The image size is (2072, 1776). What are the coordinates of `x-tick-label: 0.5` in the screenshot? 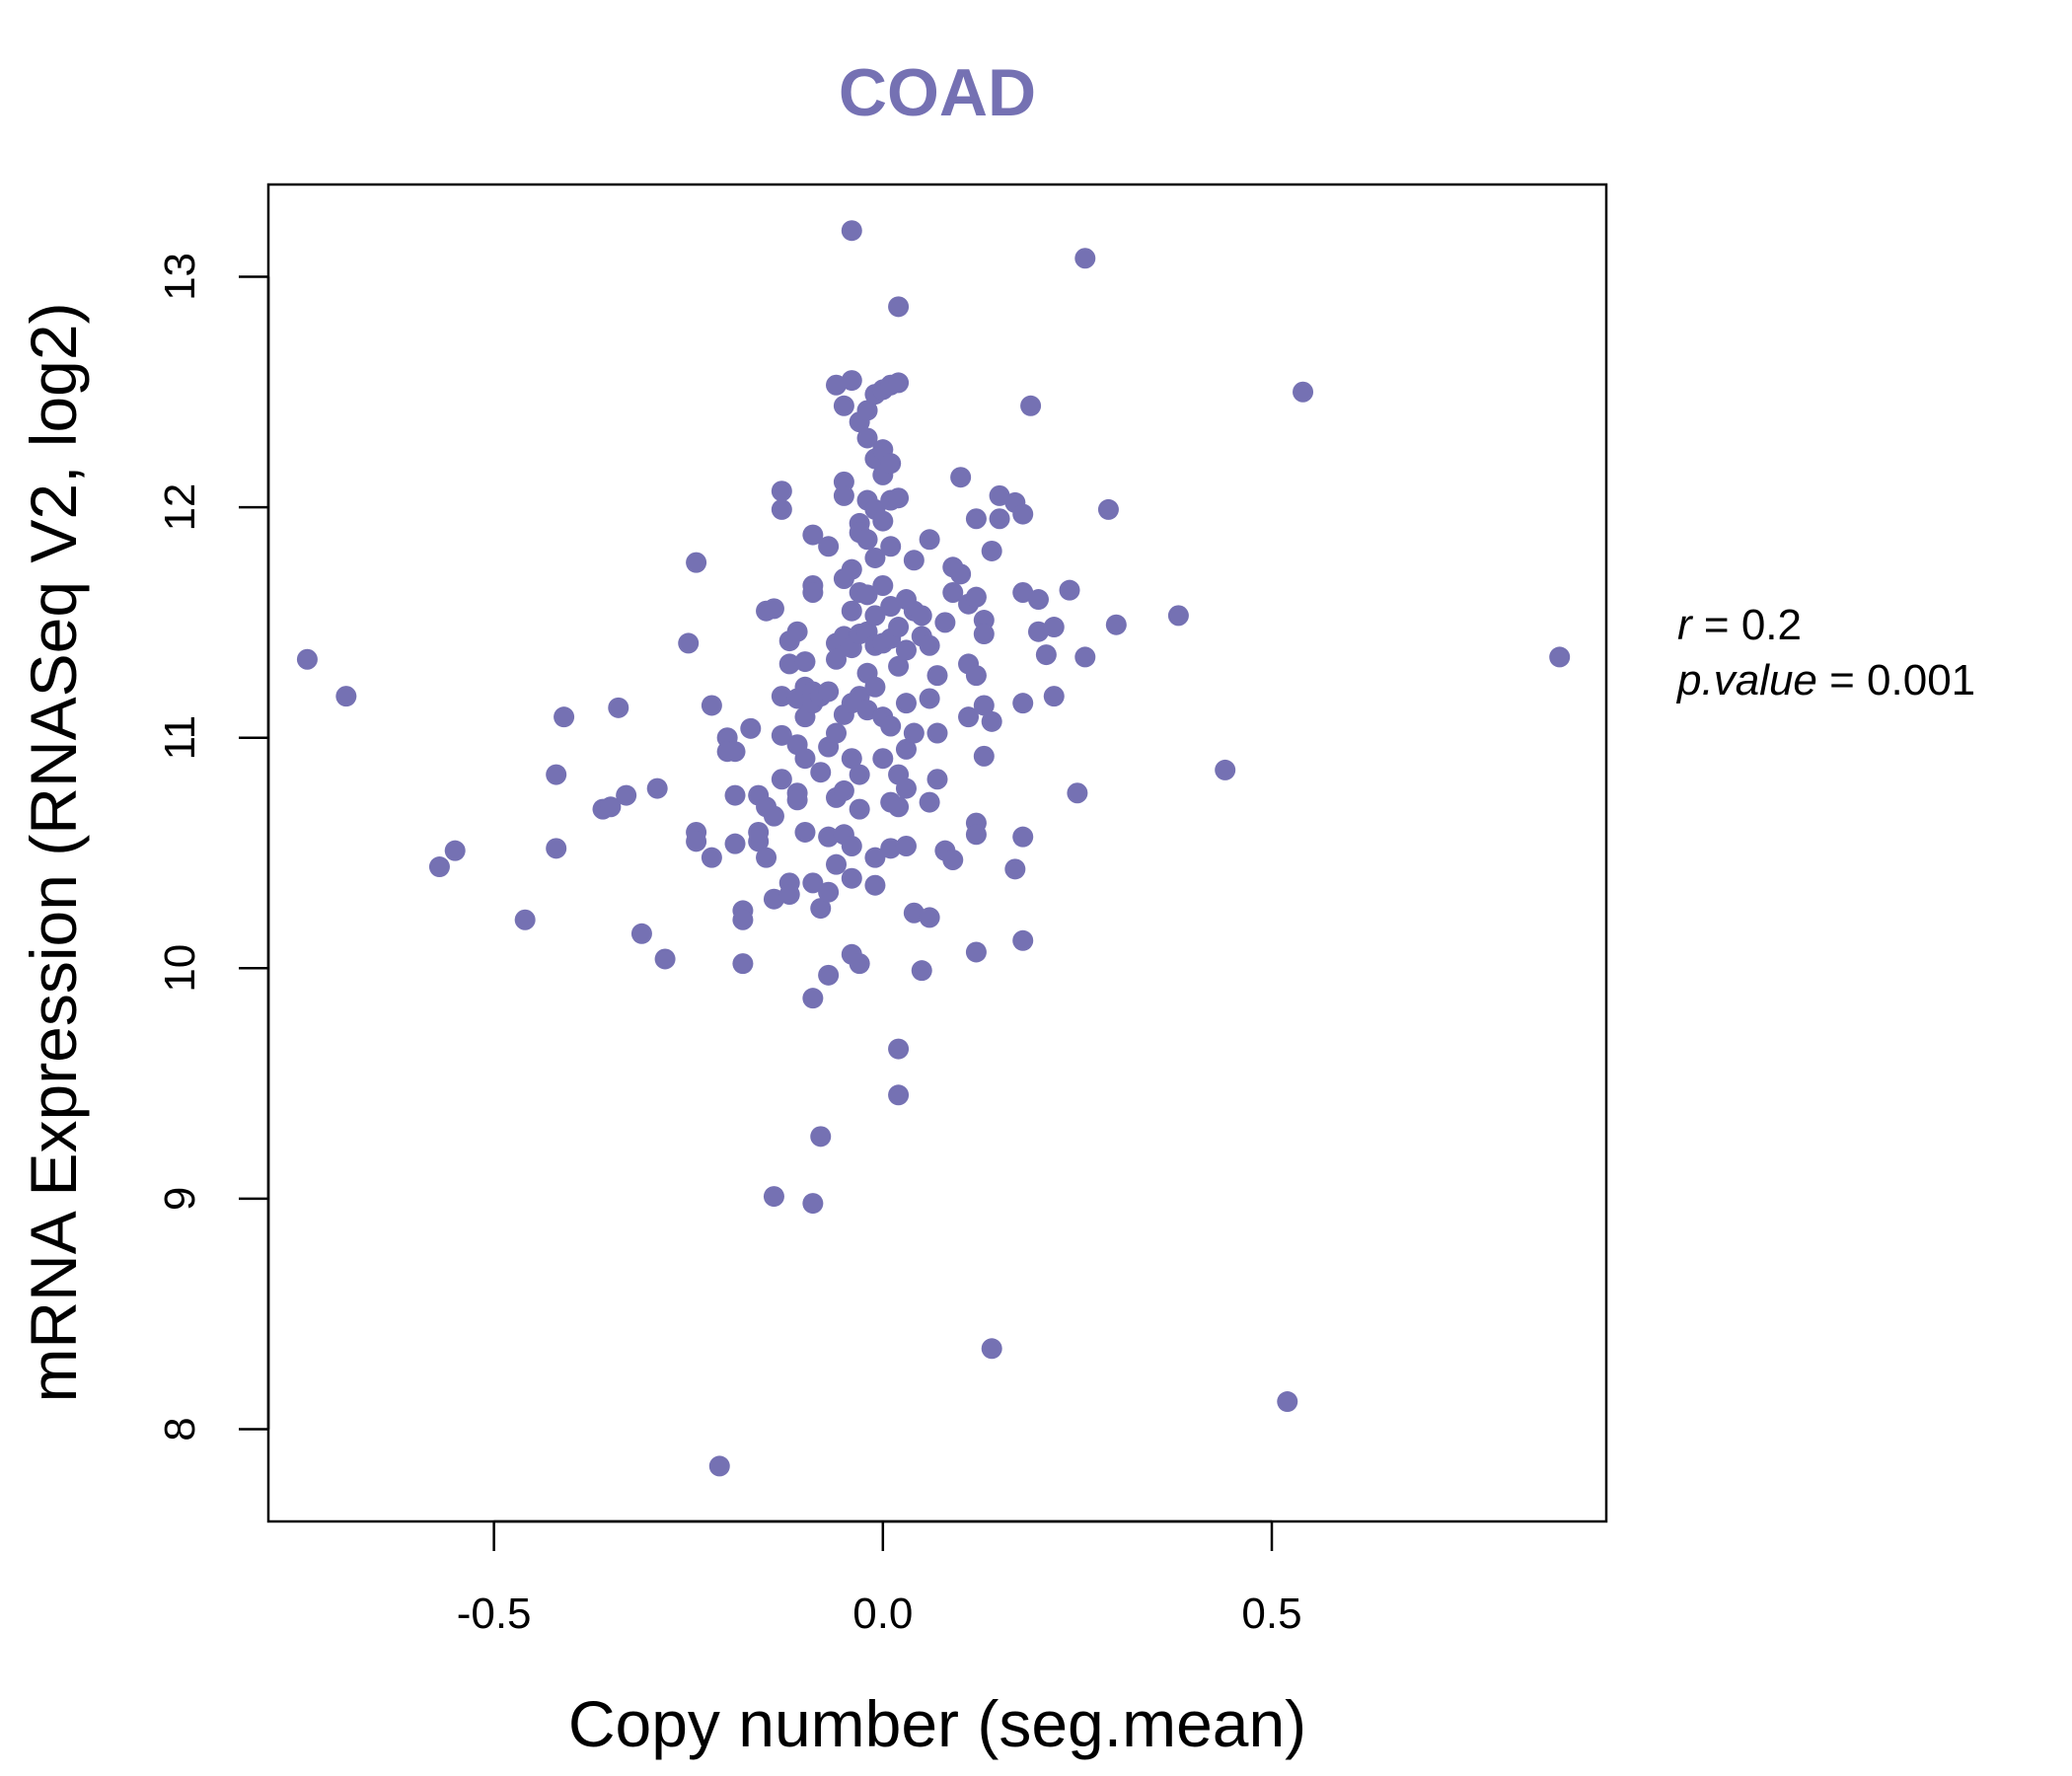 It's located at (1271, 1614).